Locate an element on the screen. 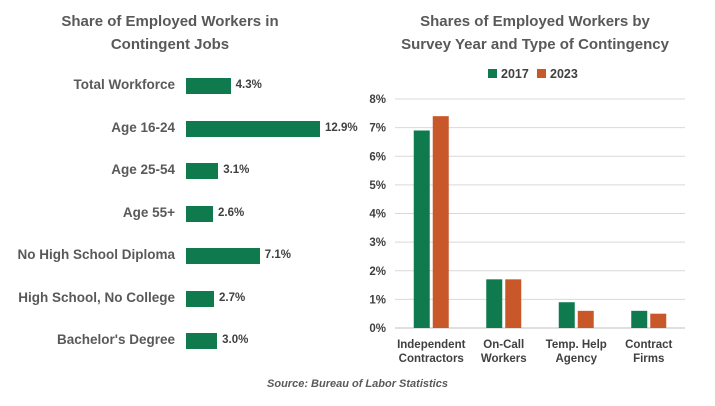 The image size is (715, 406). right-title-line-2: Survey Year and Type of Contingency is located at coordinates (535, 44).